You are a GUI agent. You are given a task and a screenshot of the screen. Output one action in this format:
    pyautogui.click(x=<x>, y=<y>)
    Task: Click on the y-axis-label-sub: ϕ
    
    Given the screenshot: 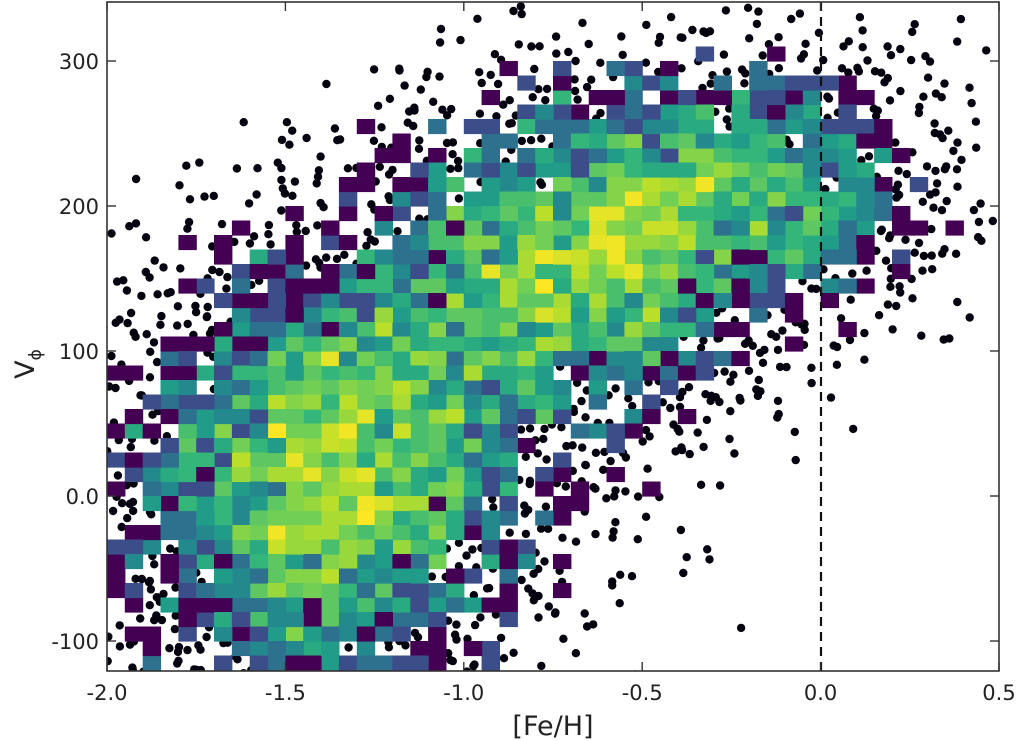 What is the action you would take?
    pyautogui.click(x=36, y=354)
    